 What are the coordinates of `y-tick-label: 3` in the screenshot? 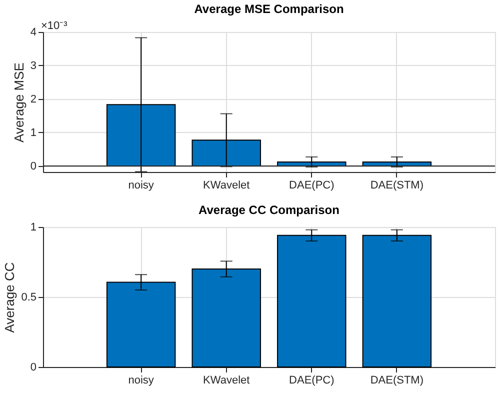 It's located at (33, 66).